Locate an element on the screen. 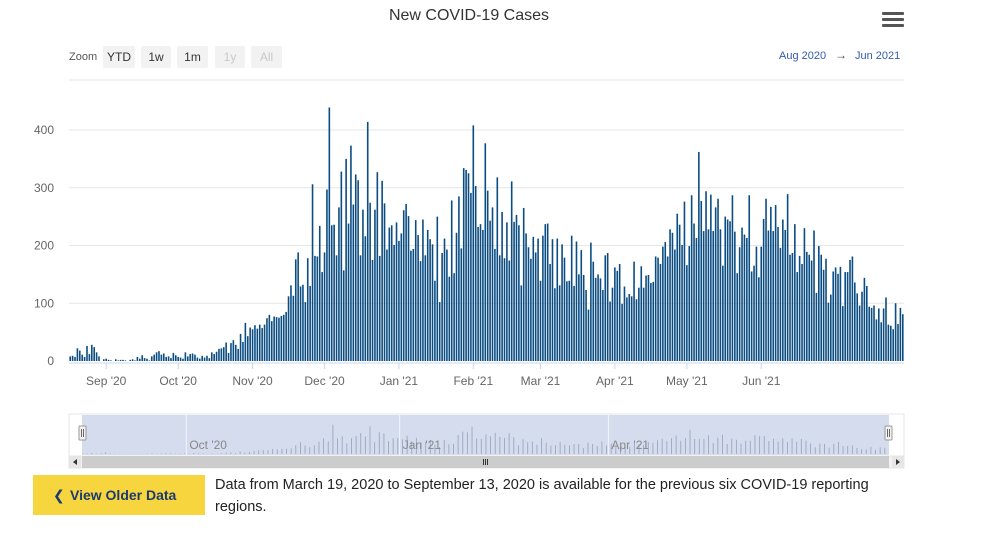  view-older-data-label: View Older Data is located at coordinates (123, 495).